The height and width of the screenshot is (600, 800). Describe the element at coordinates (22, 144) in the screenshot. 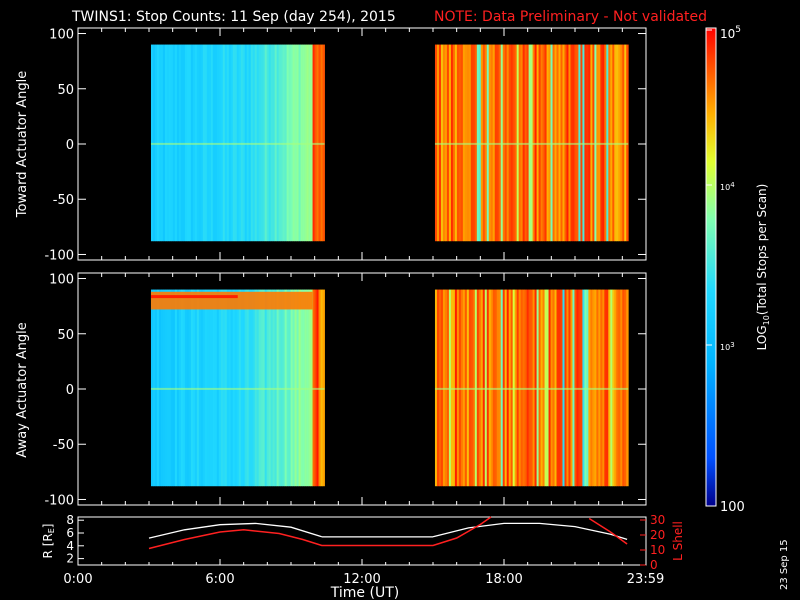

I see `toward-ylabel: Toward Actuator Angle` at that location.